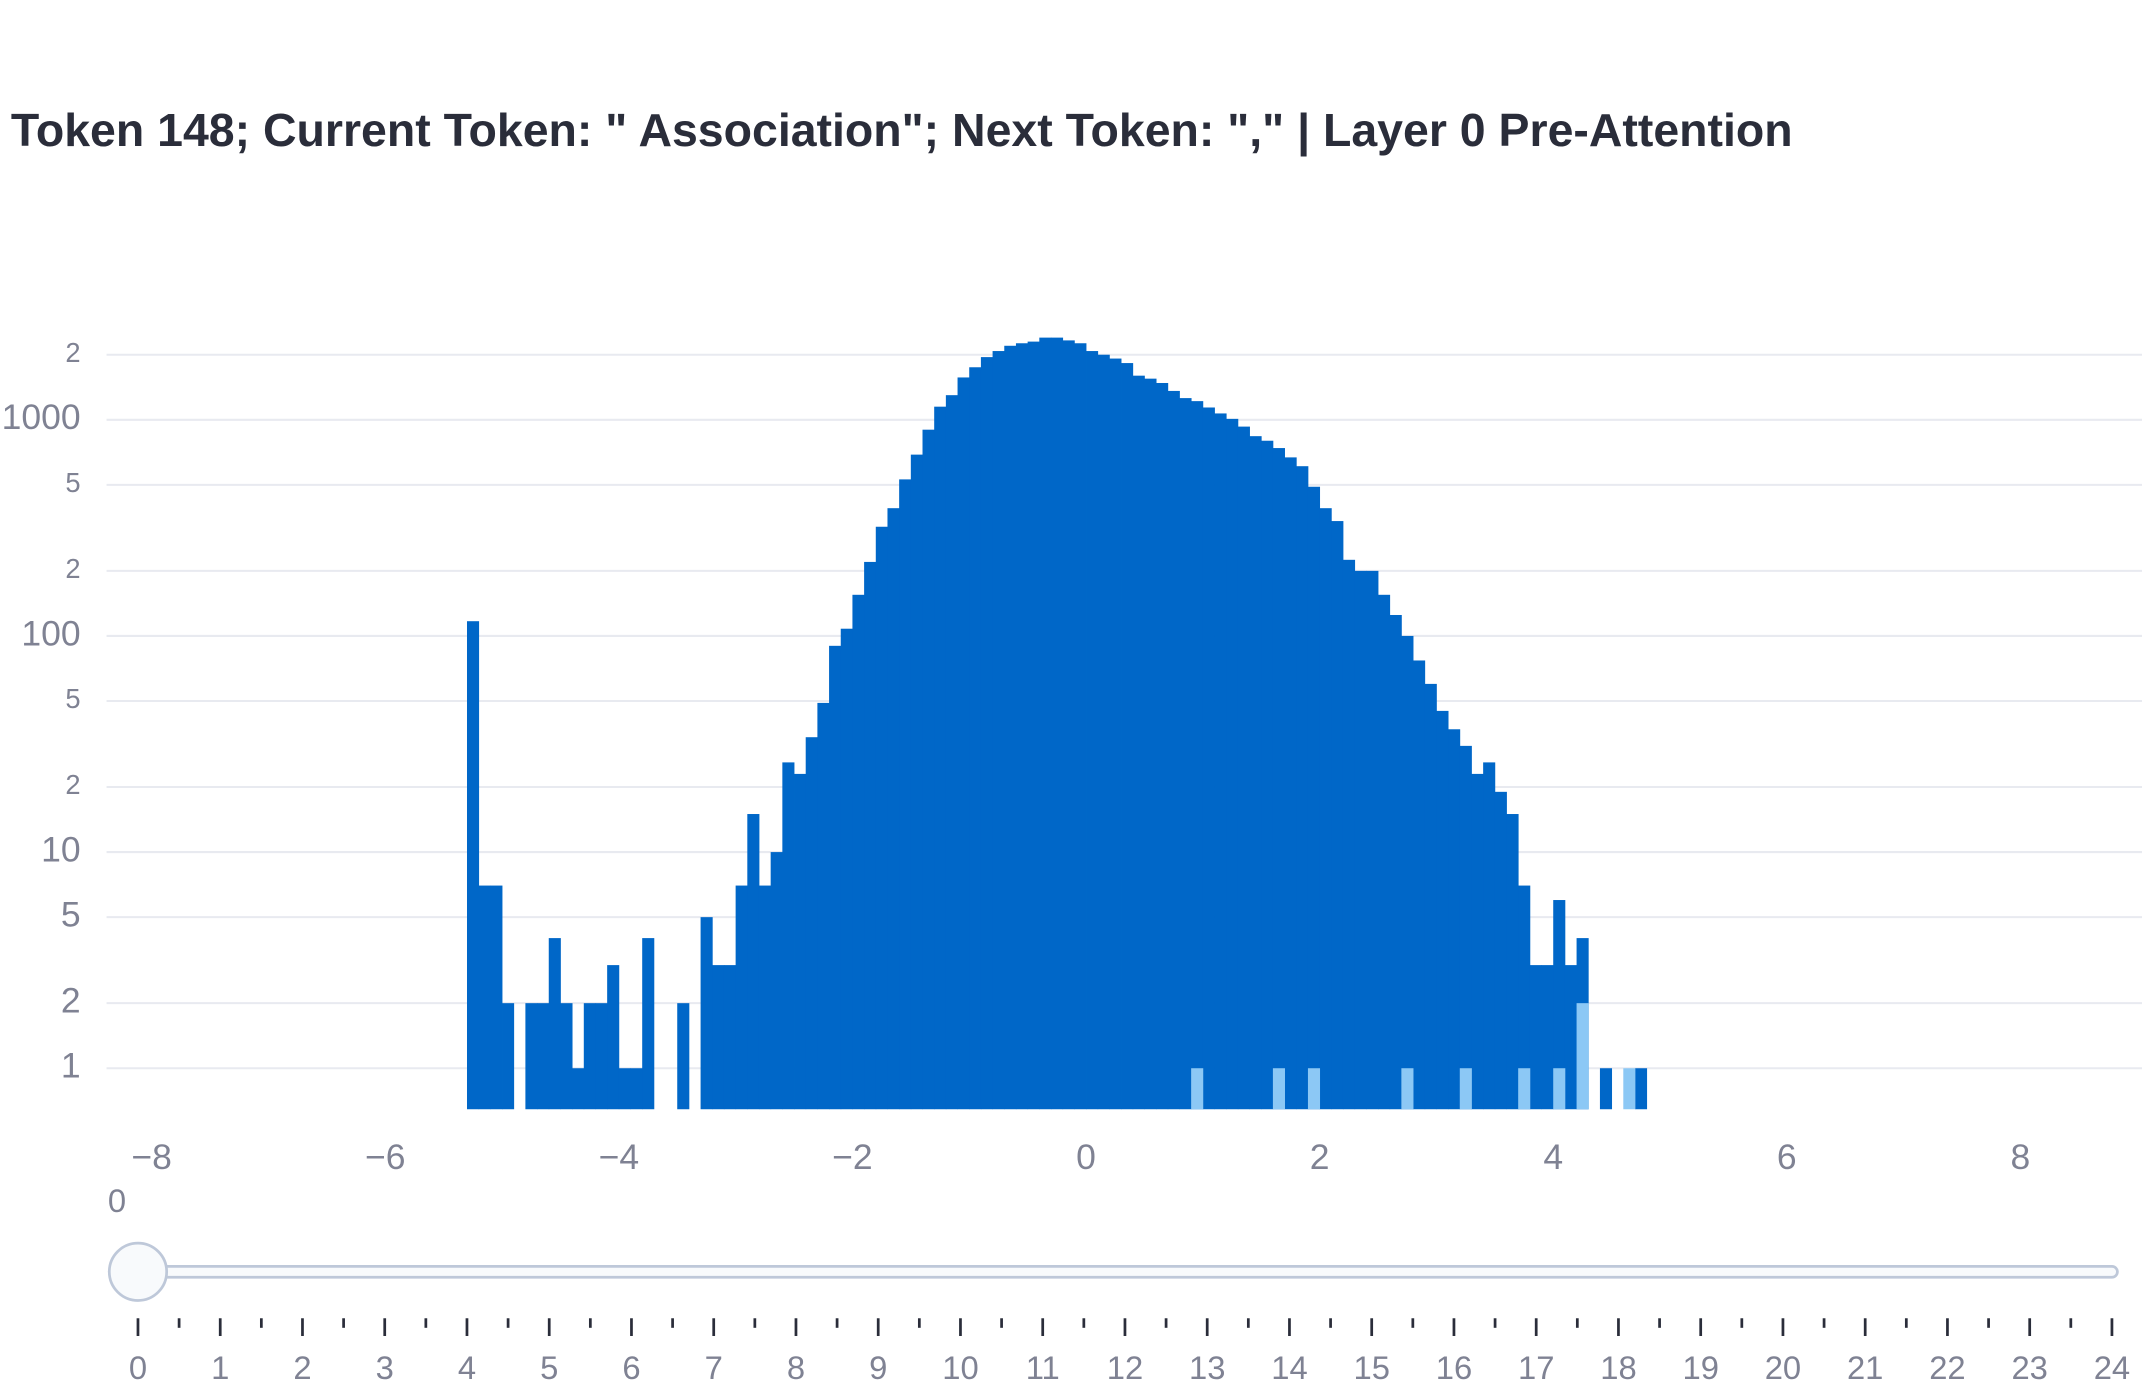  Describe the element at coordinates (302, 1364) in the screenshot. I see `slider-step-label: 2` at that location.